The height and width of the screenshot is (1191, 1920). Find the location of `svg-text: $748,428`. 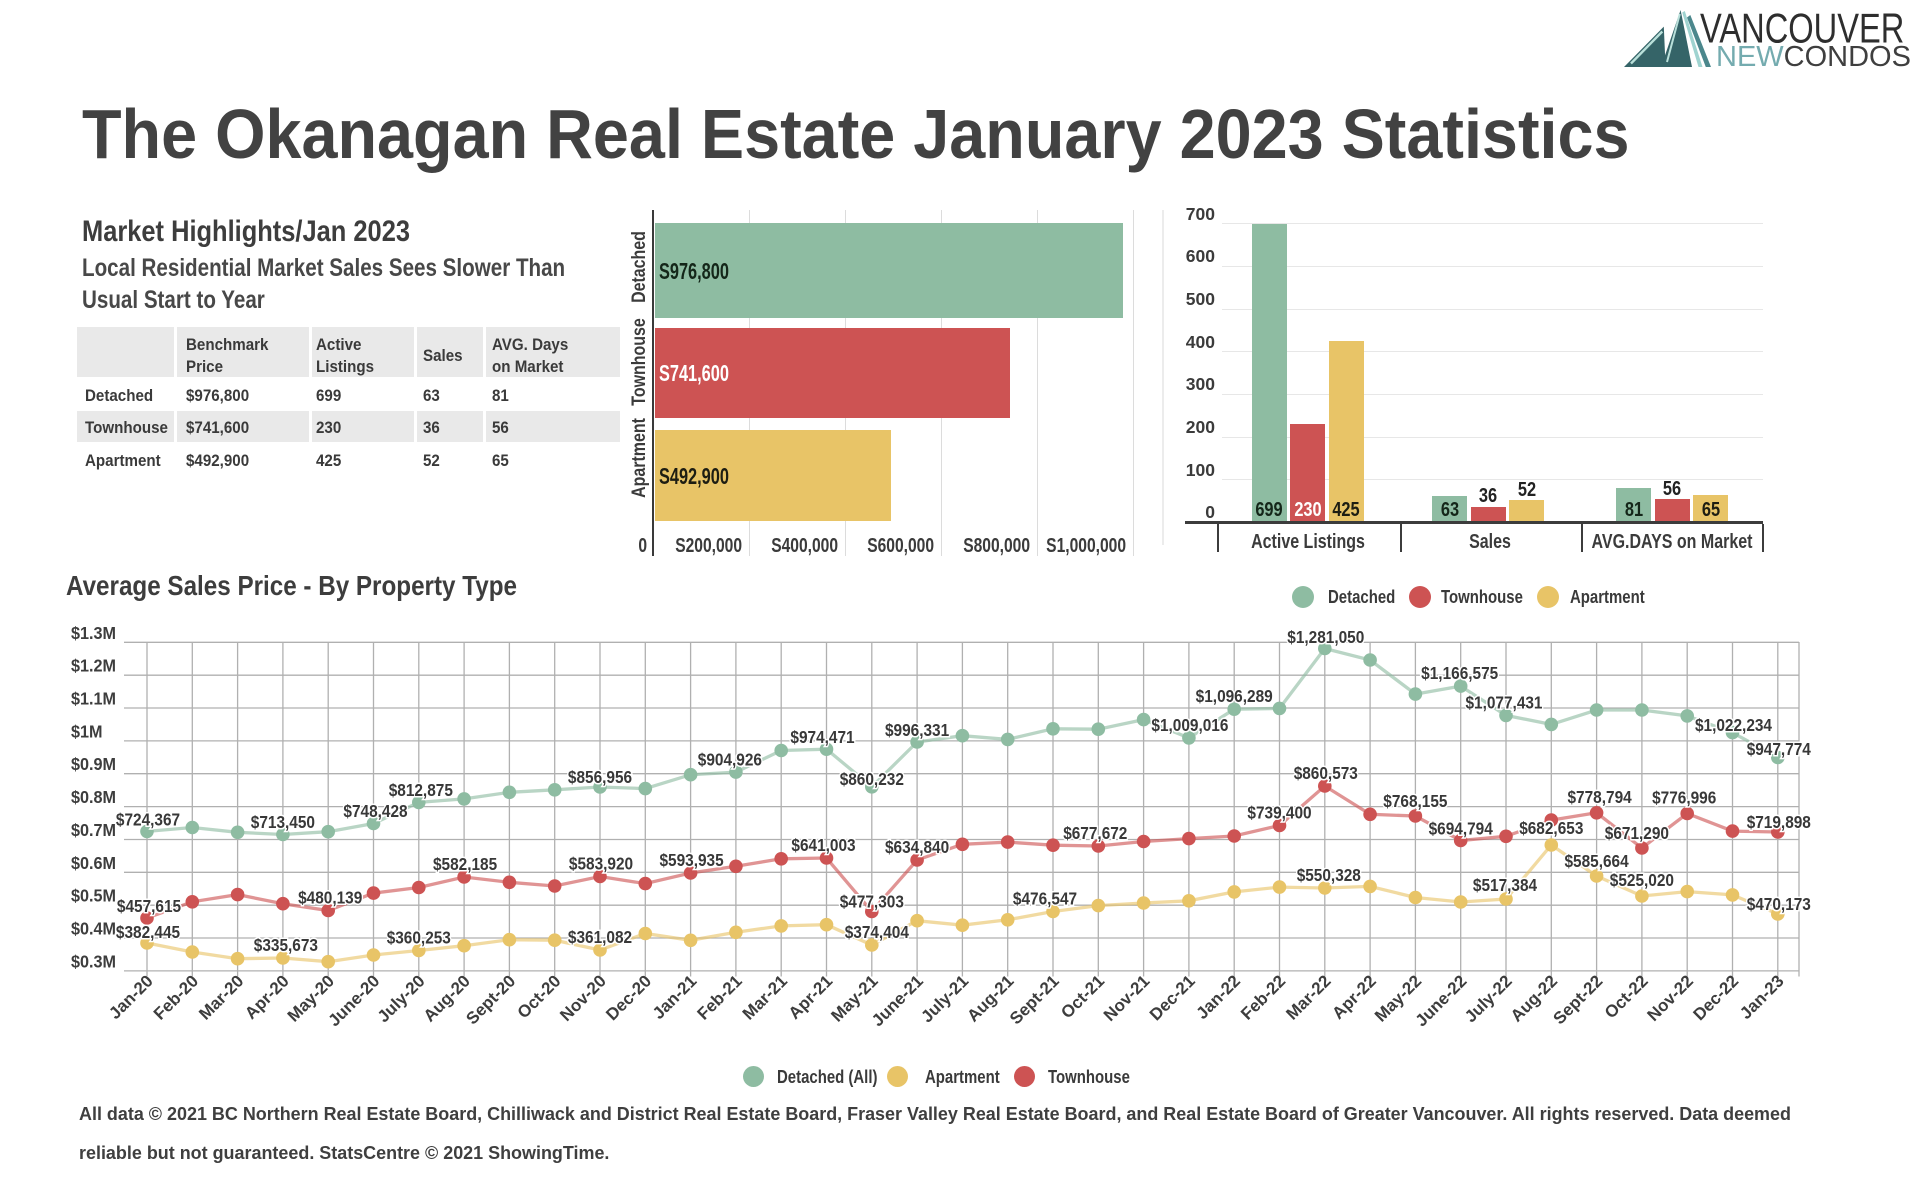

svg-text: $748,428 is located at coordinates (375, 811).